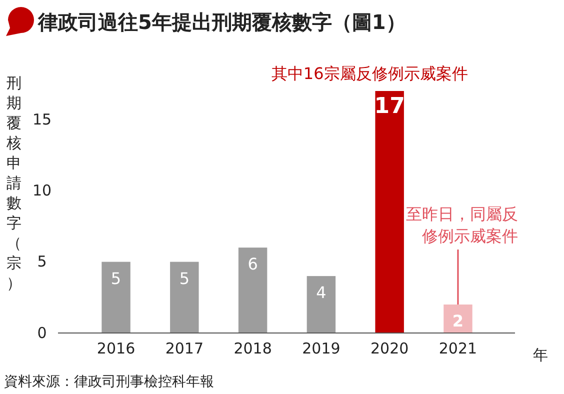 The image size is (564, 394). I want to click on y-tick-label: 15, so click(42, 119).